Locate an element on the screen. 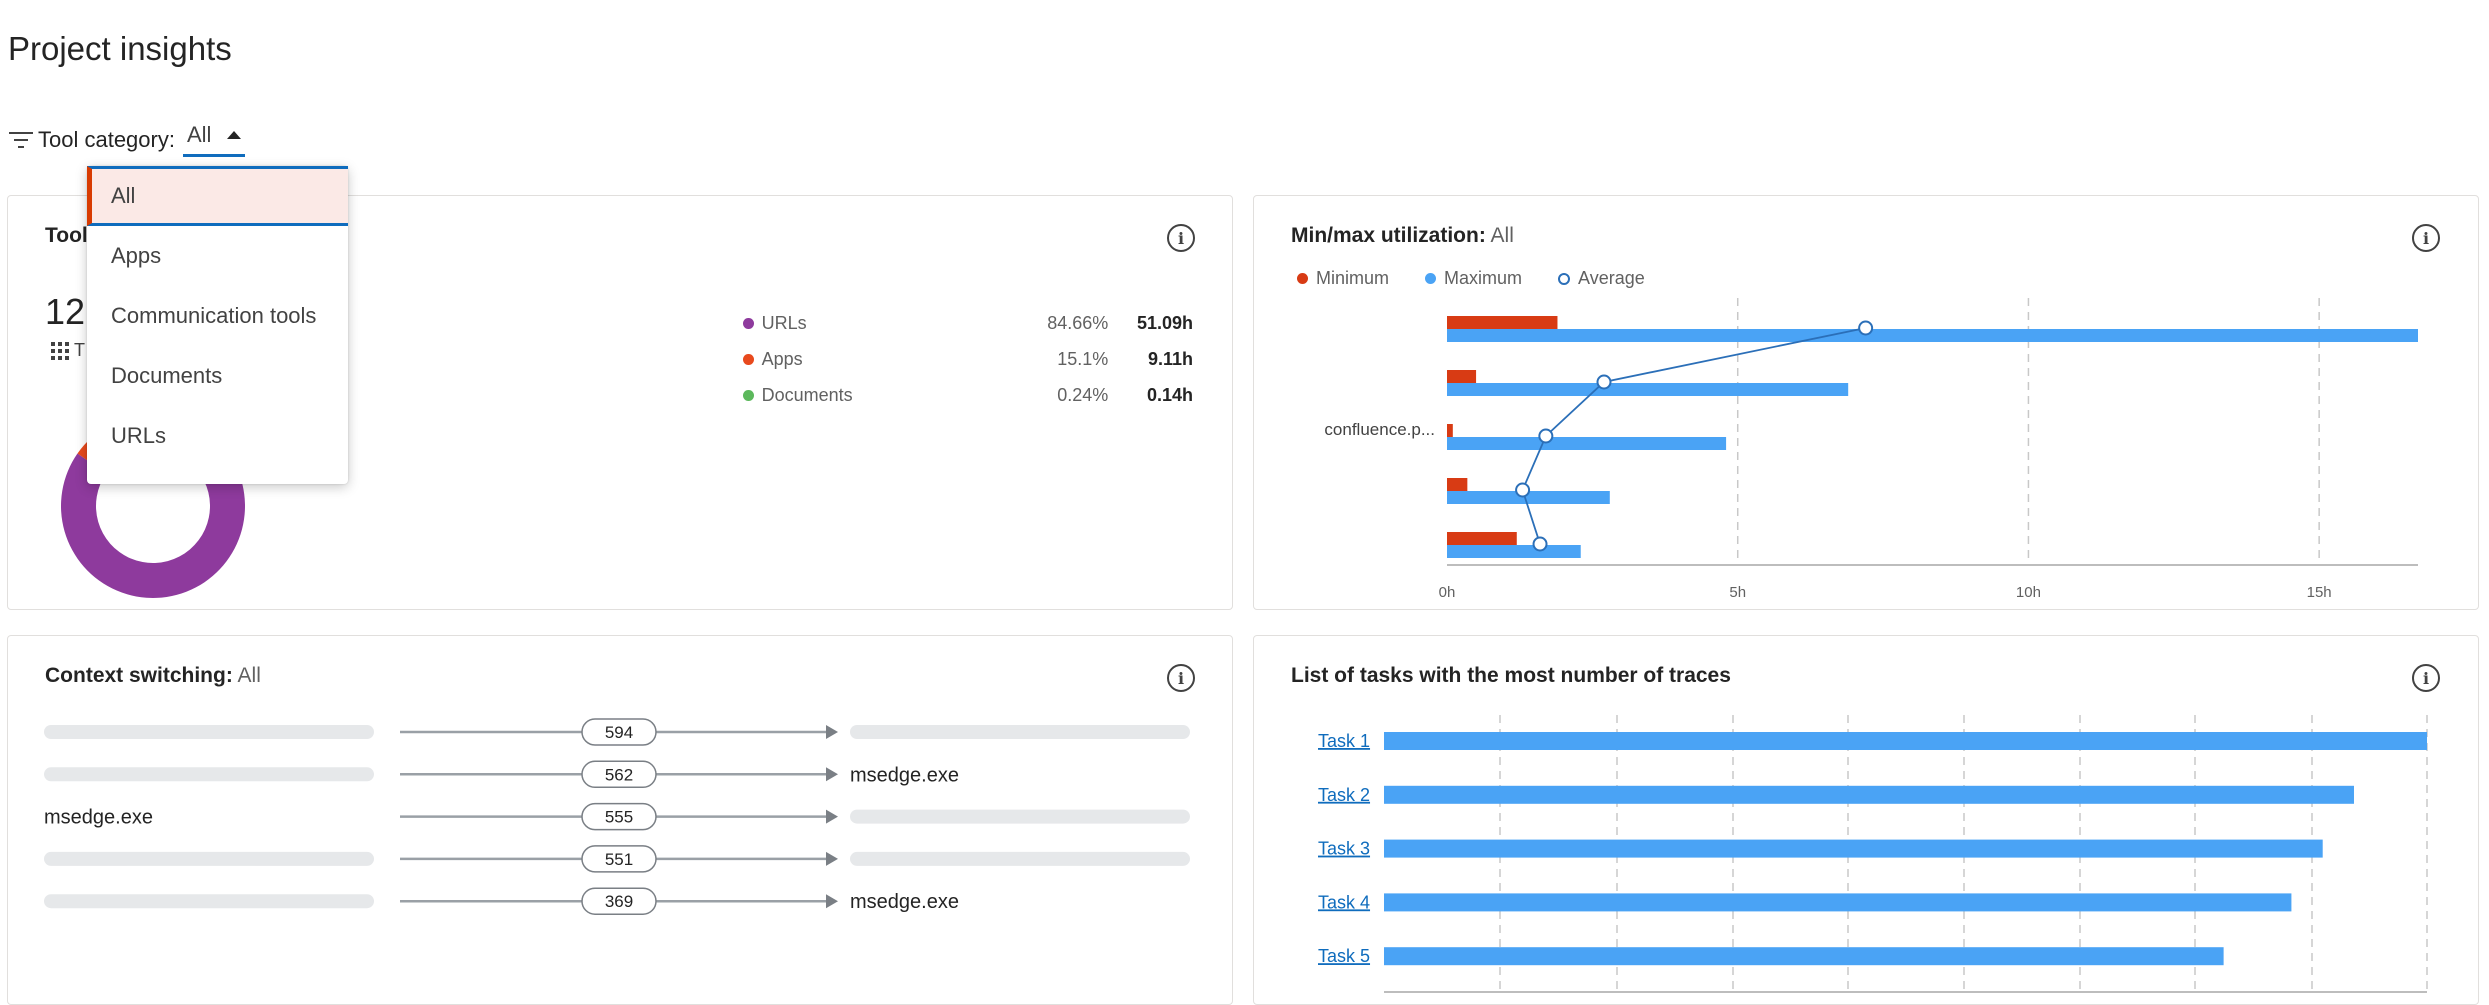  menu-item-apps: Apps is located at coordinates (136, 255).